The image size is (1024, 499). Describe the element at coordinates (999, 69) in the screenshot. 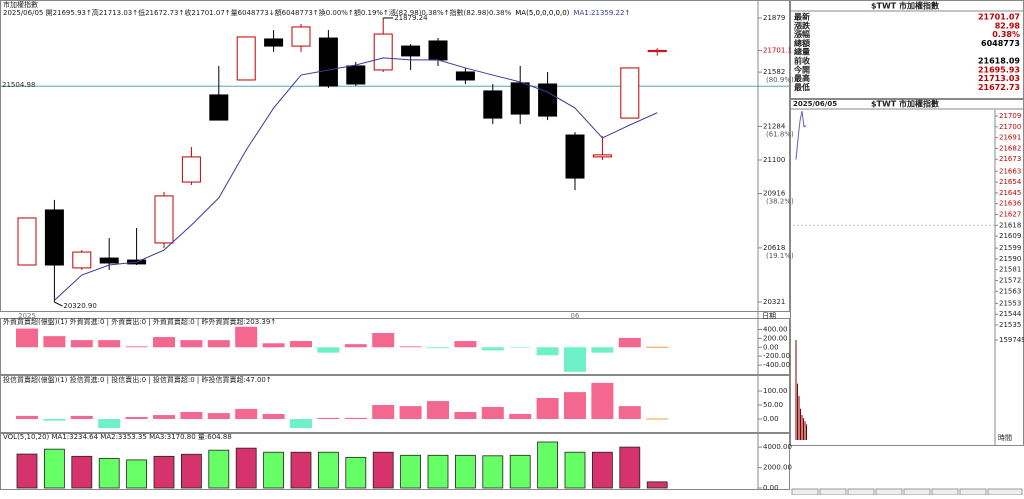

I see `quote-value: 21695.93` at that location.